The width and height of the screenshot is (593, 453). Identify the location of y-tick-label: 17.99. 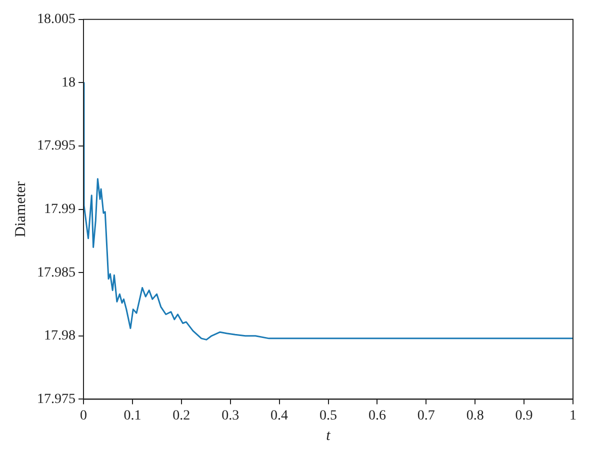
(60, 209).